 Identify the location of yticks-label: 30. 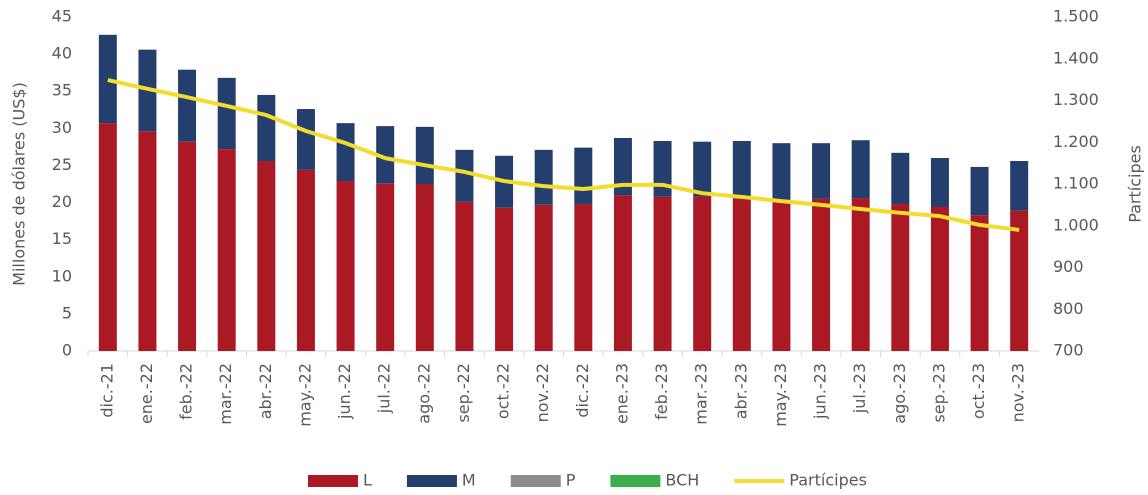
(62, 127).